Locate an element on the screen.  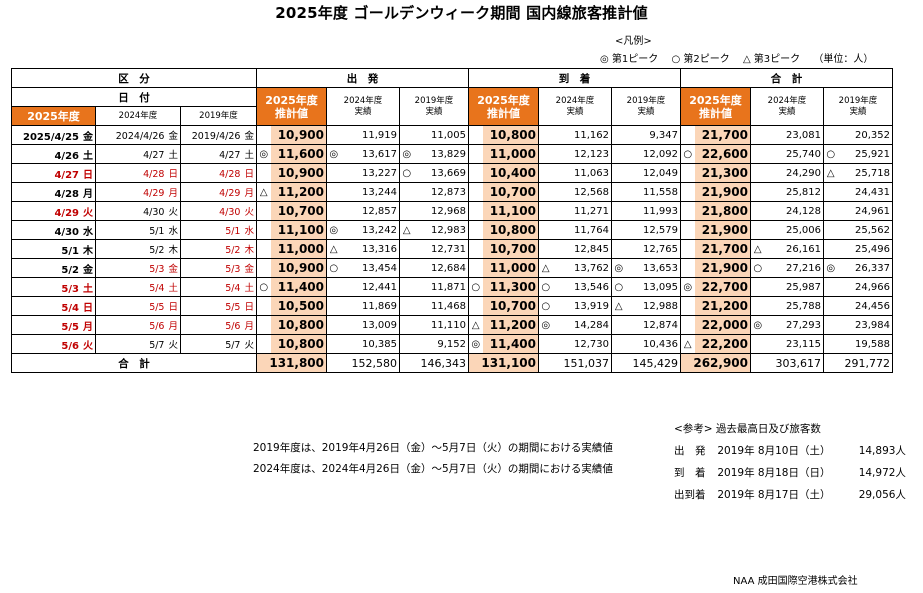
reference-header: <参考> 過去最高日及び旅客数 is located at coordinates (747, 429).